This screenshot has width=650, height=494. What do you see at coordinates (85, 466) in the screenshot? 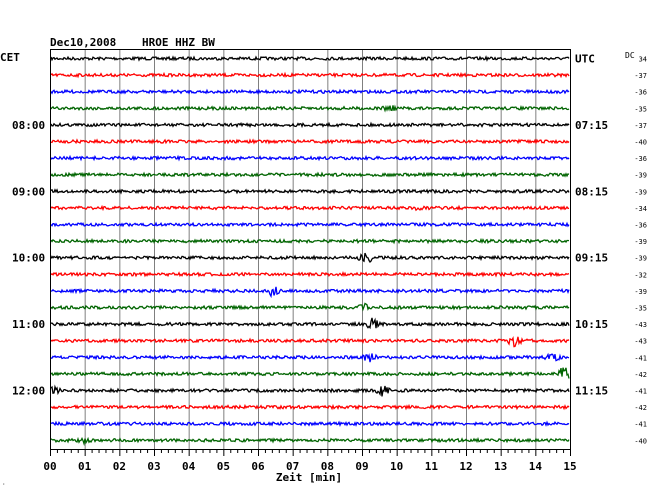
I see `x-tick-label: 01` at bounding box center [85, 466].